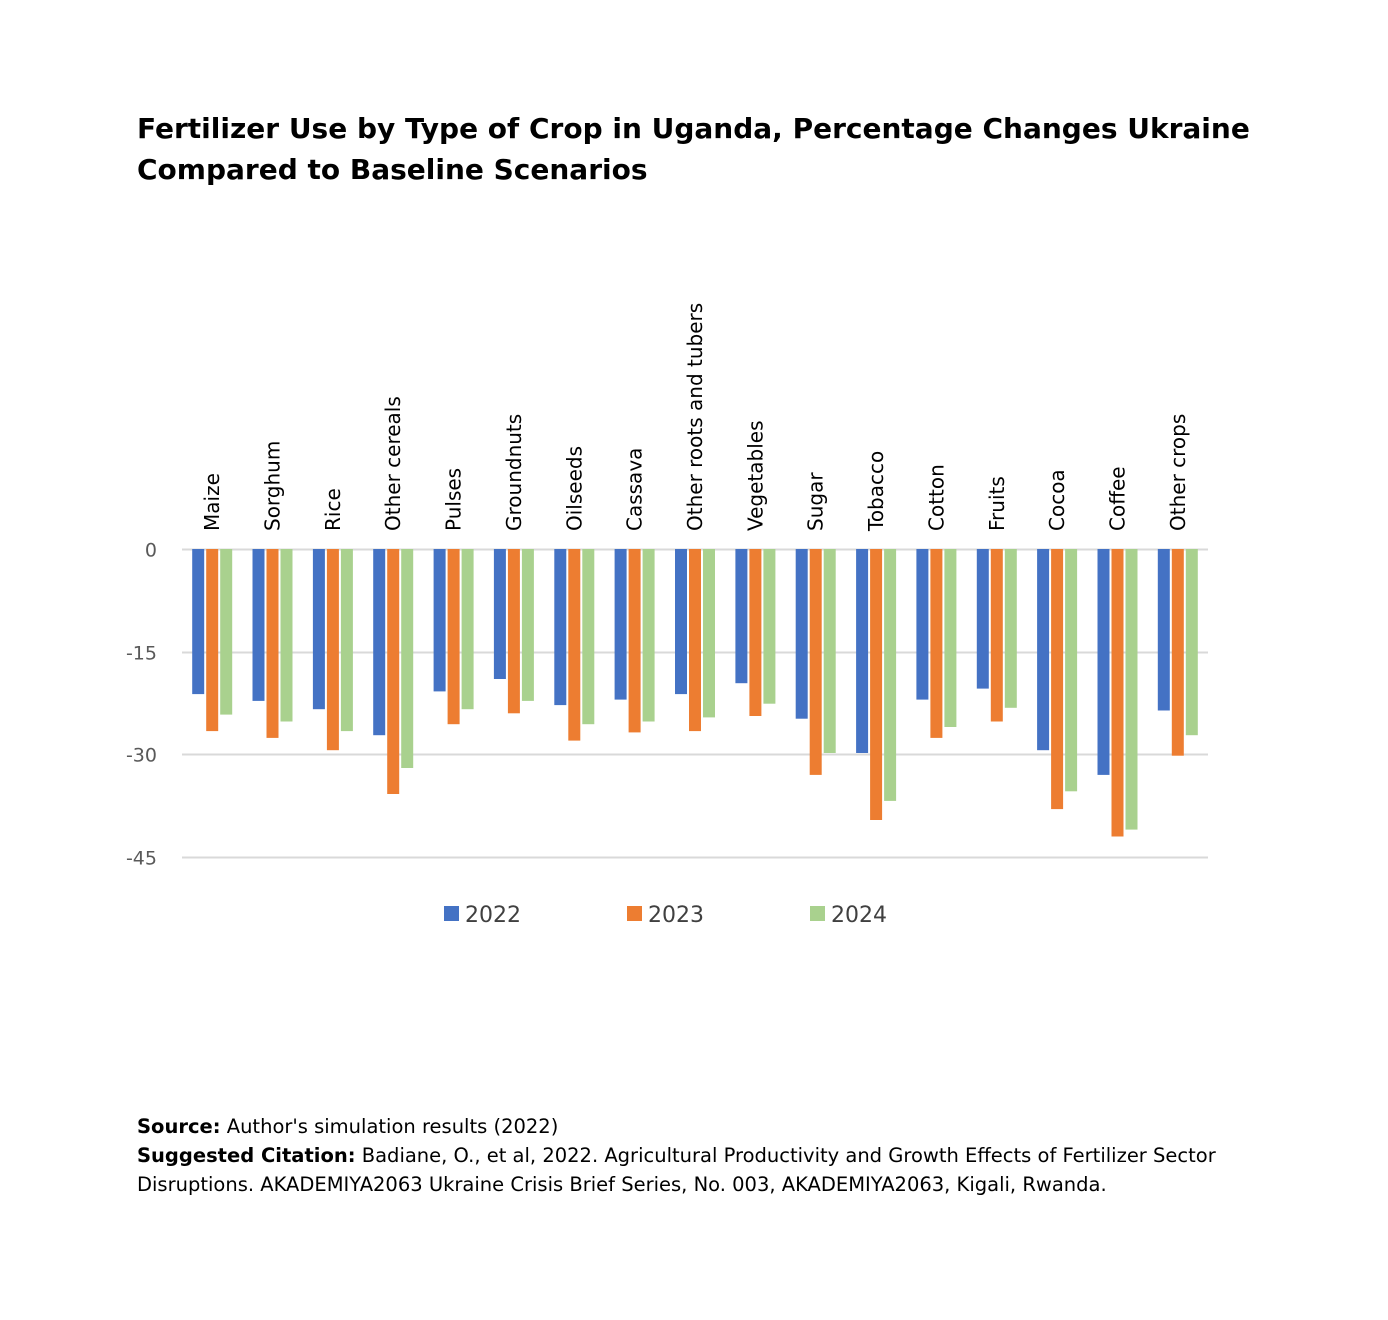 Image resolution: width=1388 pixels, height=1320 pixels. What do you see at coordinates (346, 640) in the screenshot?
I see `bar-rice-2024` at bounding box center [346, 640].